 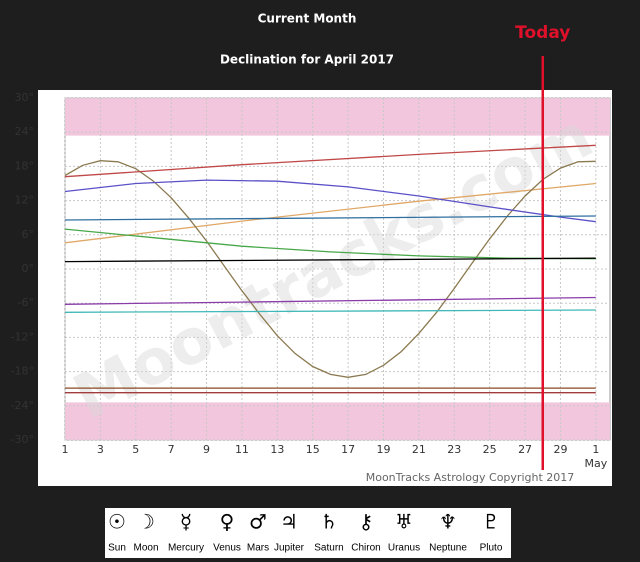 I want to click on legend-label: Sun, so click(x=117, y=548).